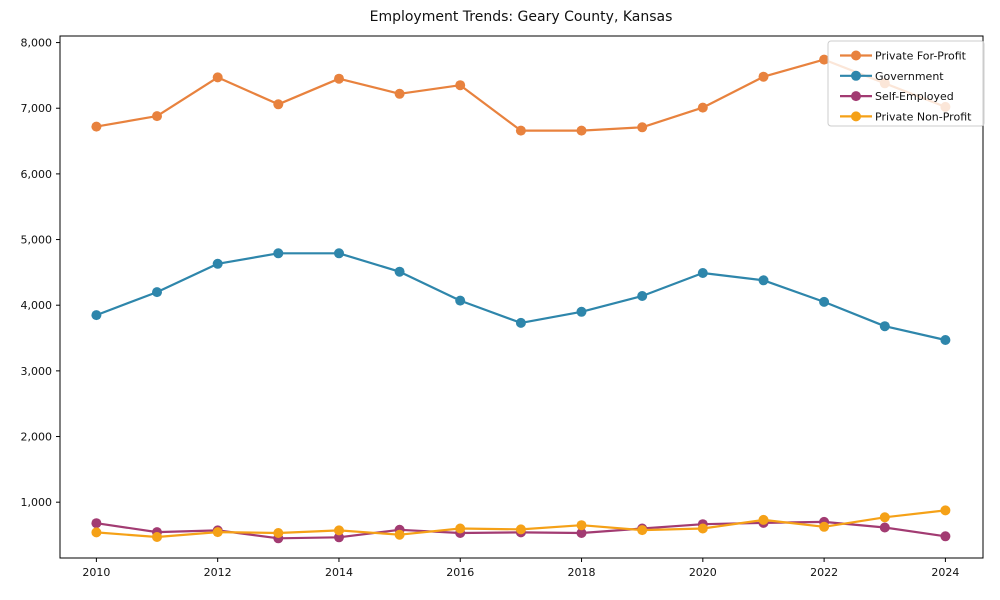  I want to click on series-line-private-for-profit, so click(521, 95).